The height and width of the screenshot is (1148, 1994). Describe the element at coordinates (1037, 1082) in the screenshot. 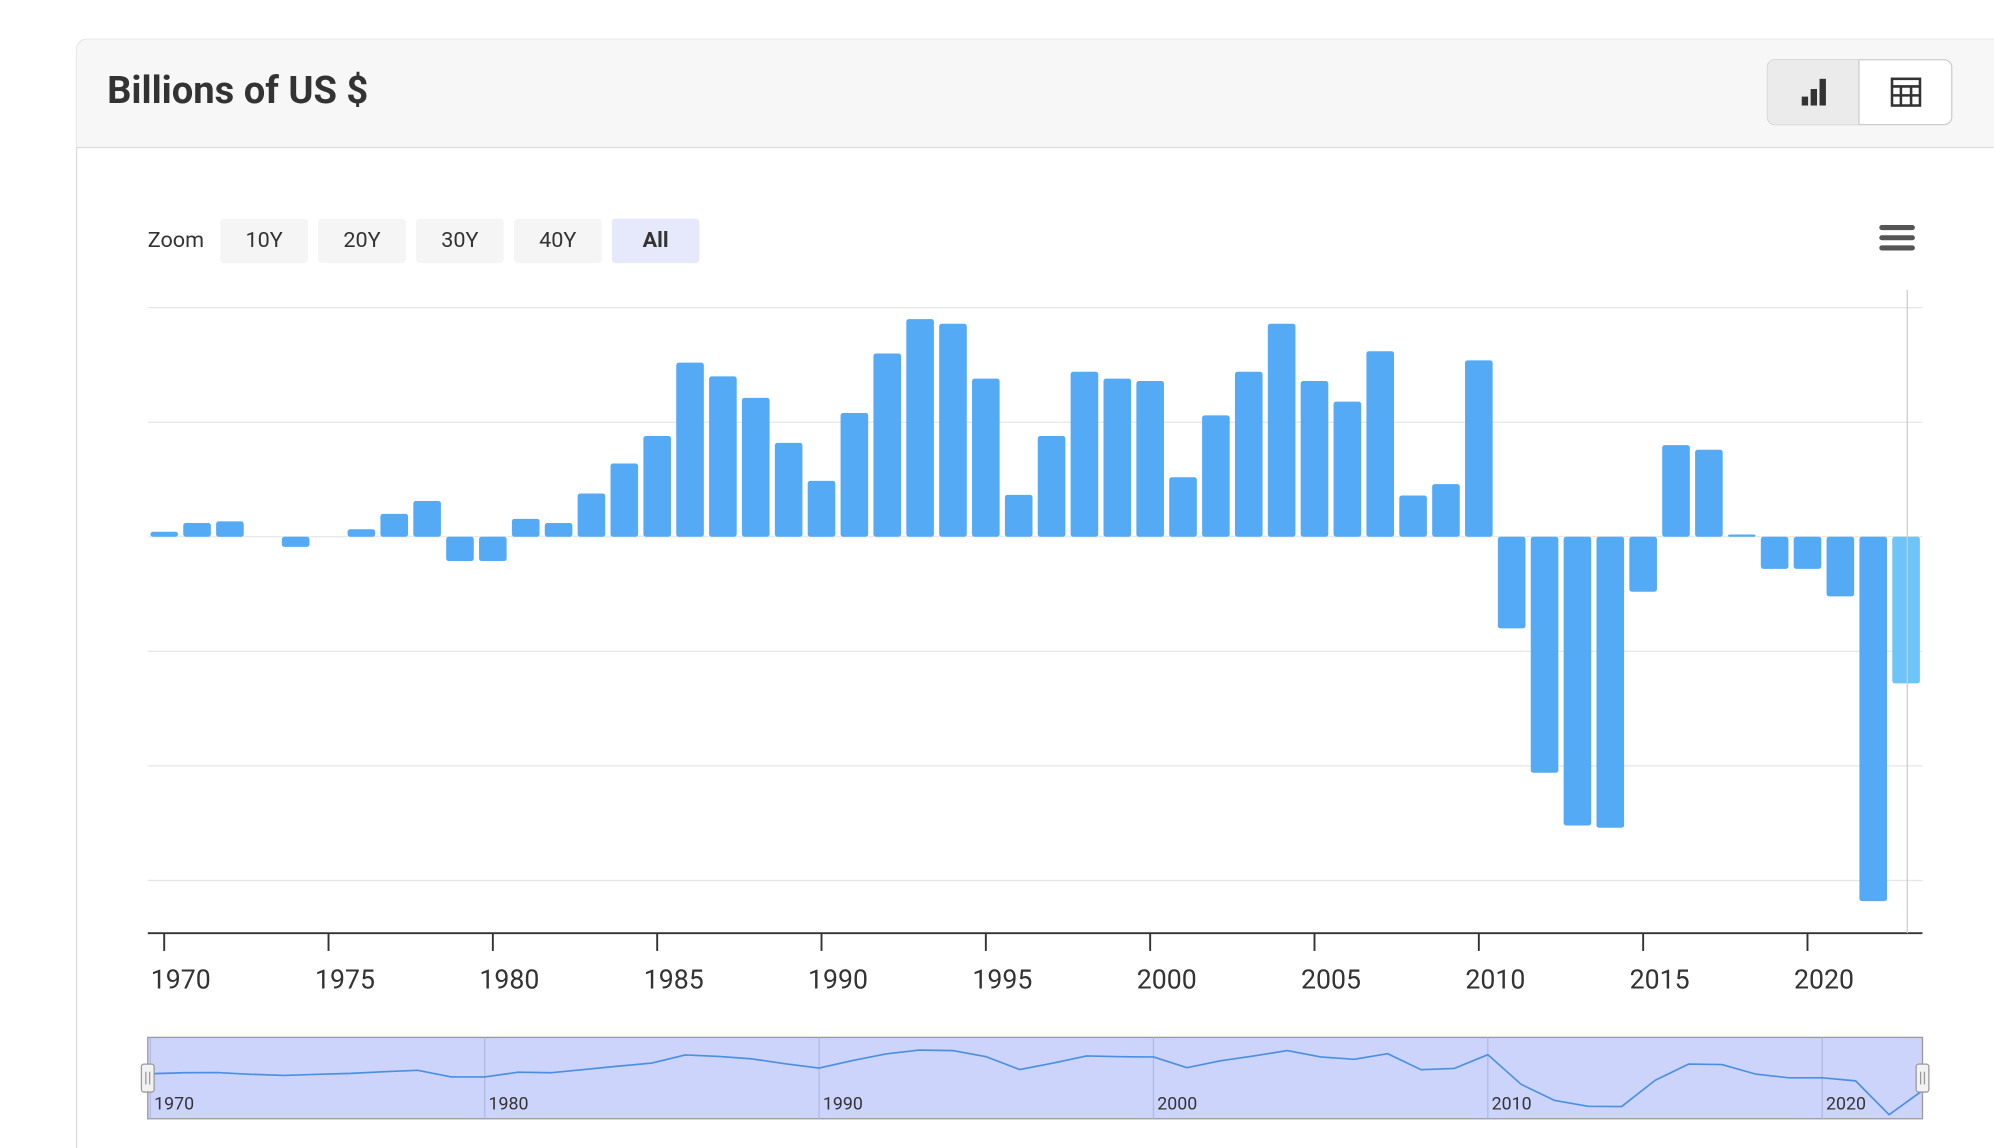

I see `navigator-line` at that location.